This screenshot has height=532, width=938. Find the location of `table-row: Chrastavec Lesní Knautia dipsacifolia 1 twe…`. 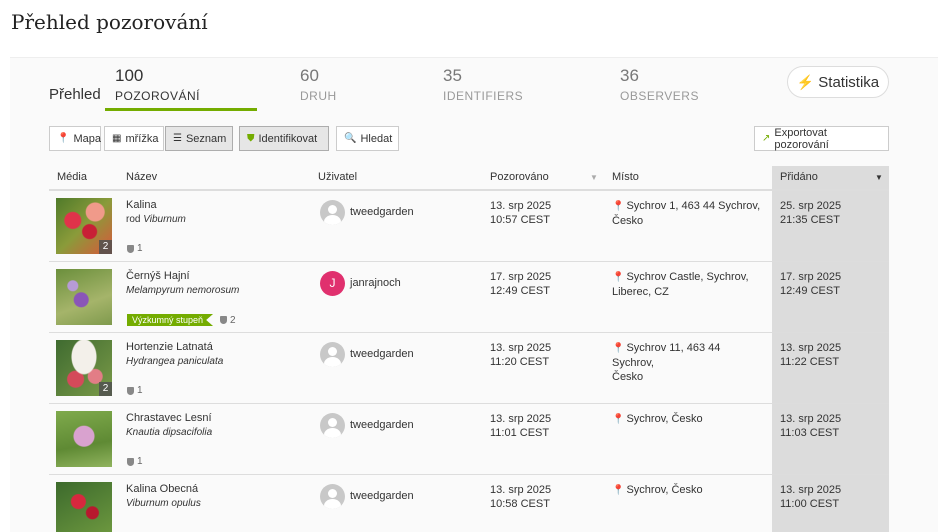

table-row: Chrastavec Lesní Knautia dipsacifolia 1 twe… is located at coordinates (469, 439).